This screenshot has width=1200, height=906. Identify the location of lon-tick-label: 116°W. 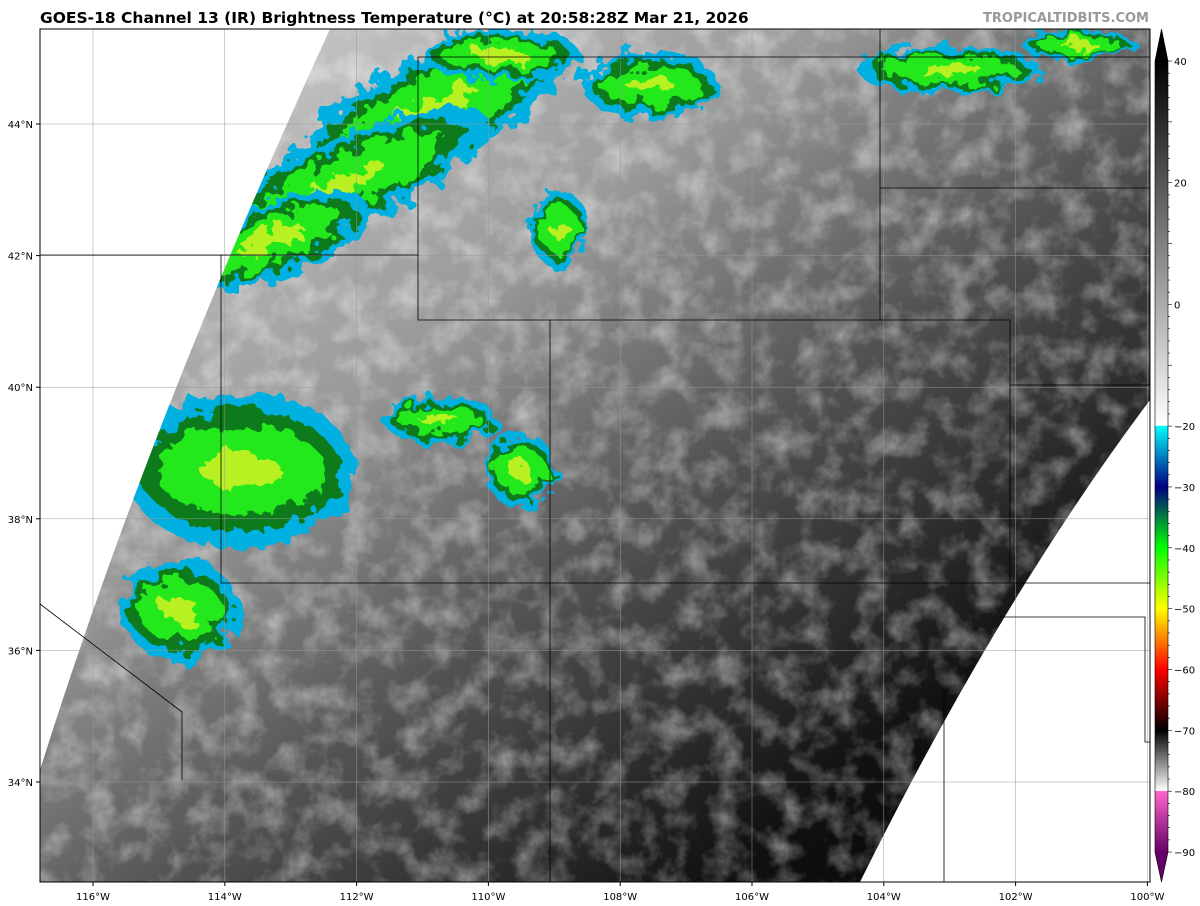
(93, 897).